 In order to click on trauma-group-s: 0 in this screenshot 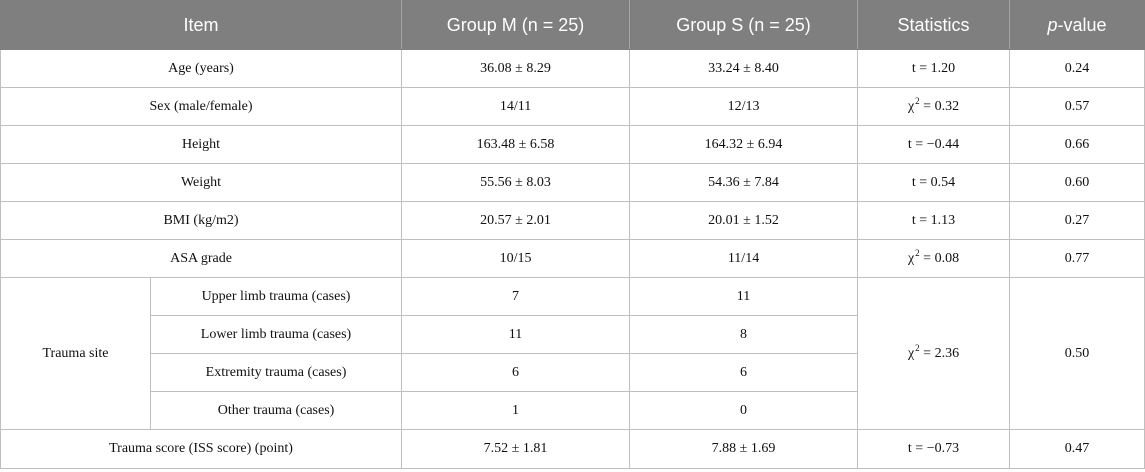, I will do `click(744, 410)`.